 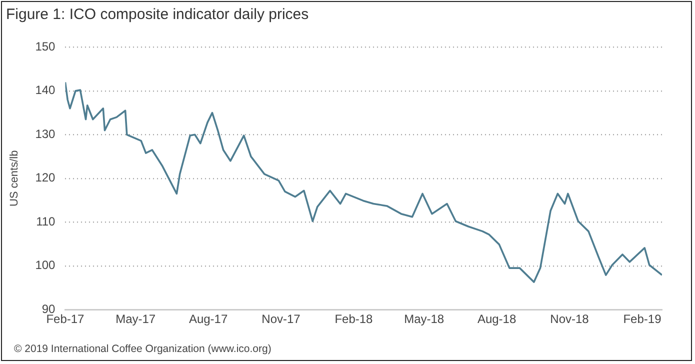 What do you see at coordinates (424, 319) in the screenshot?
I see `x-tick-label: May-18` at bounding box center [424, 319].